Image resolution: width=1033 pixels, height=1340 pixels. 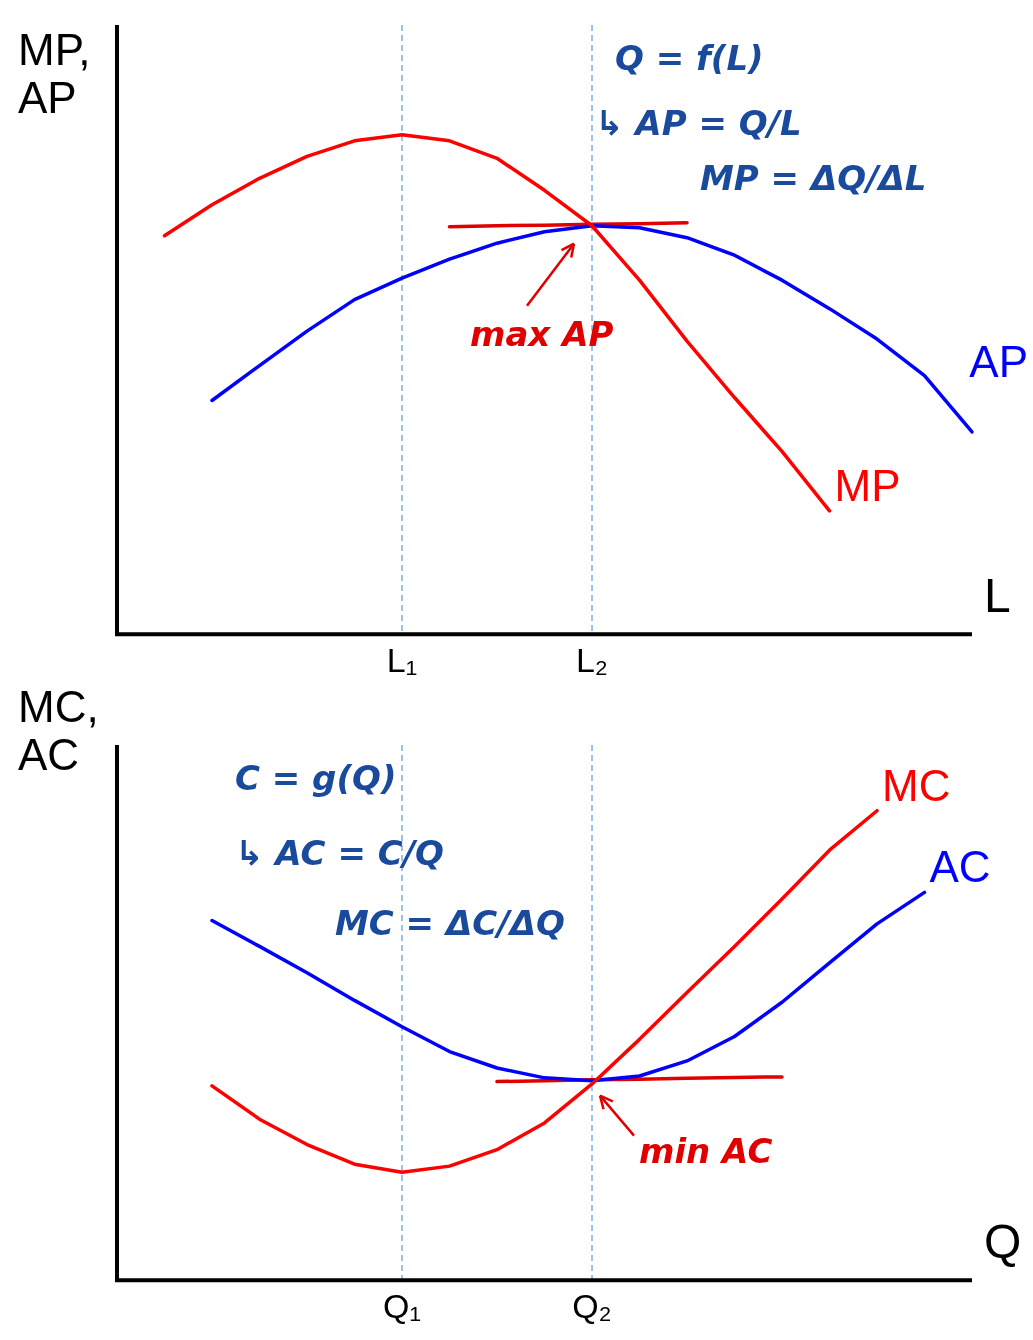 What do you see at coordinates (316, 778) in the screenshot?
I see `text: C = g(Q)` at bounding box center [316, 778].